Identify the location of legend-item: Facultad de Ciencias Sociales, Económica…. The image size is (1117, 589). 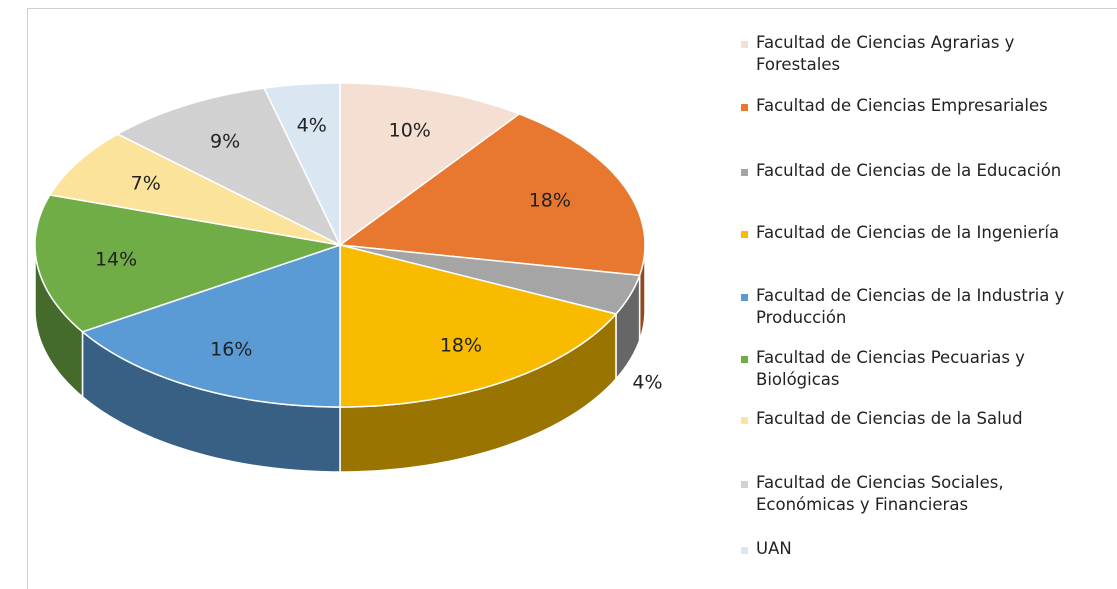
(919, 494).